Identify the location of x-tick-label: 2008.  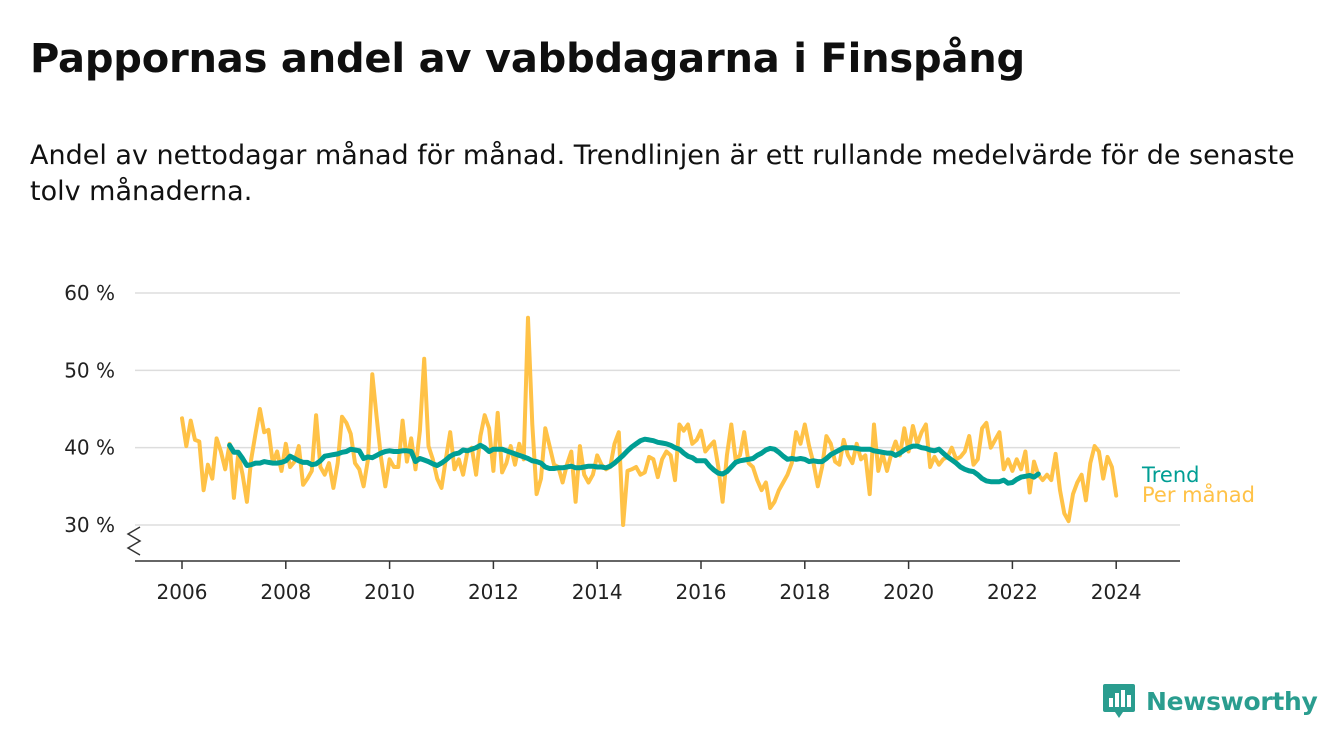
(285, 592).